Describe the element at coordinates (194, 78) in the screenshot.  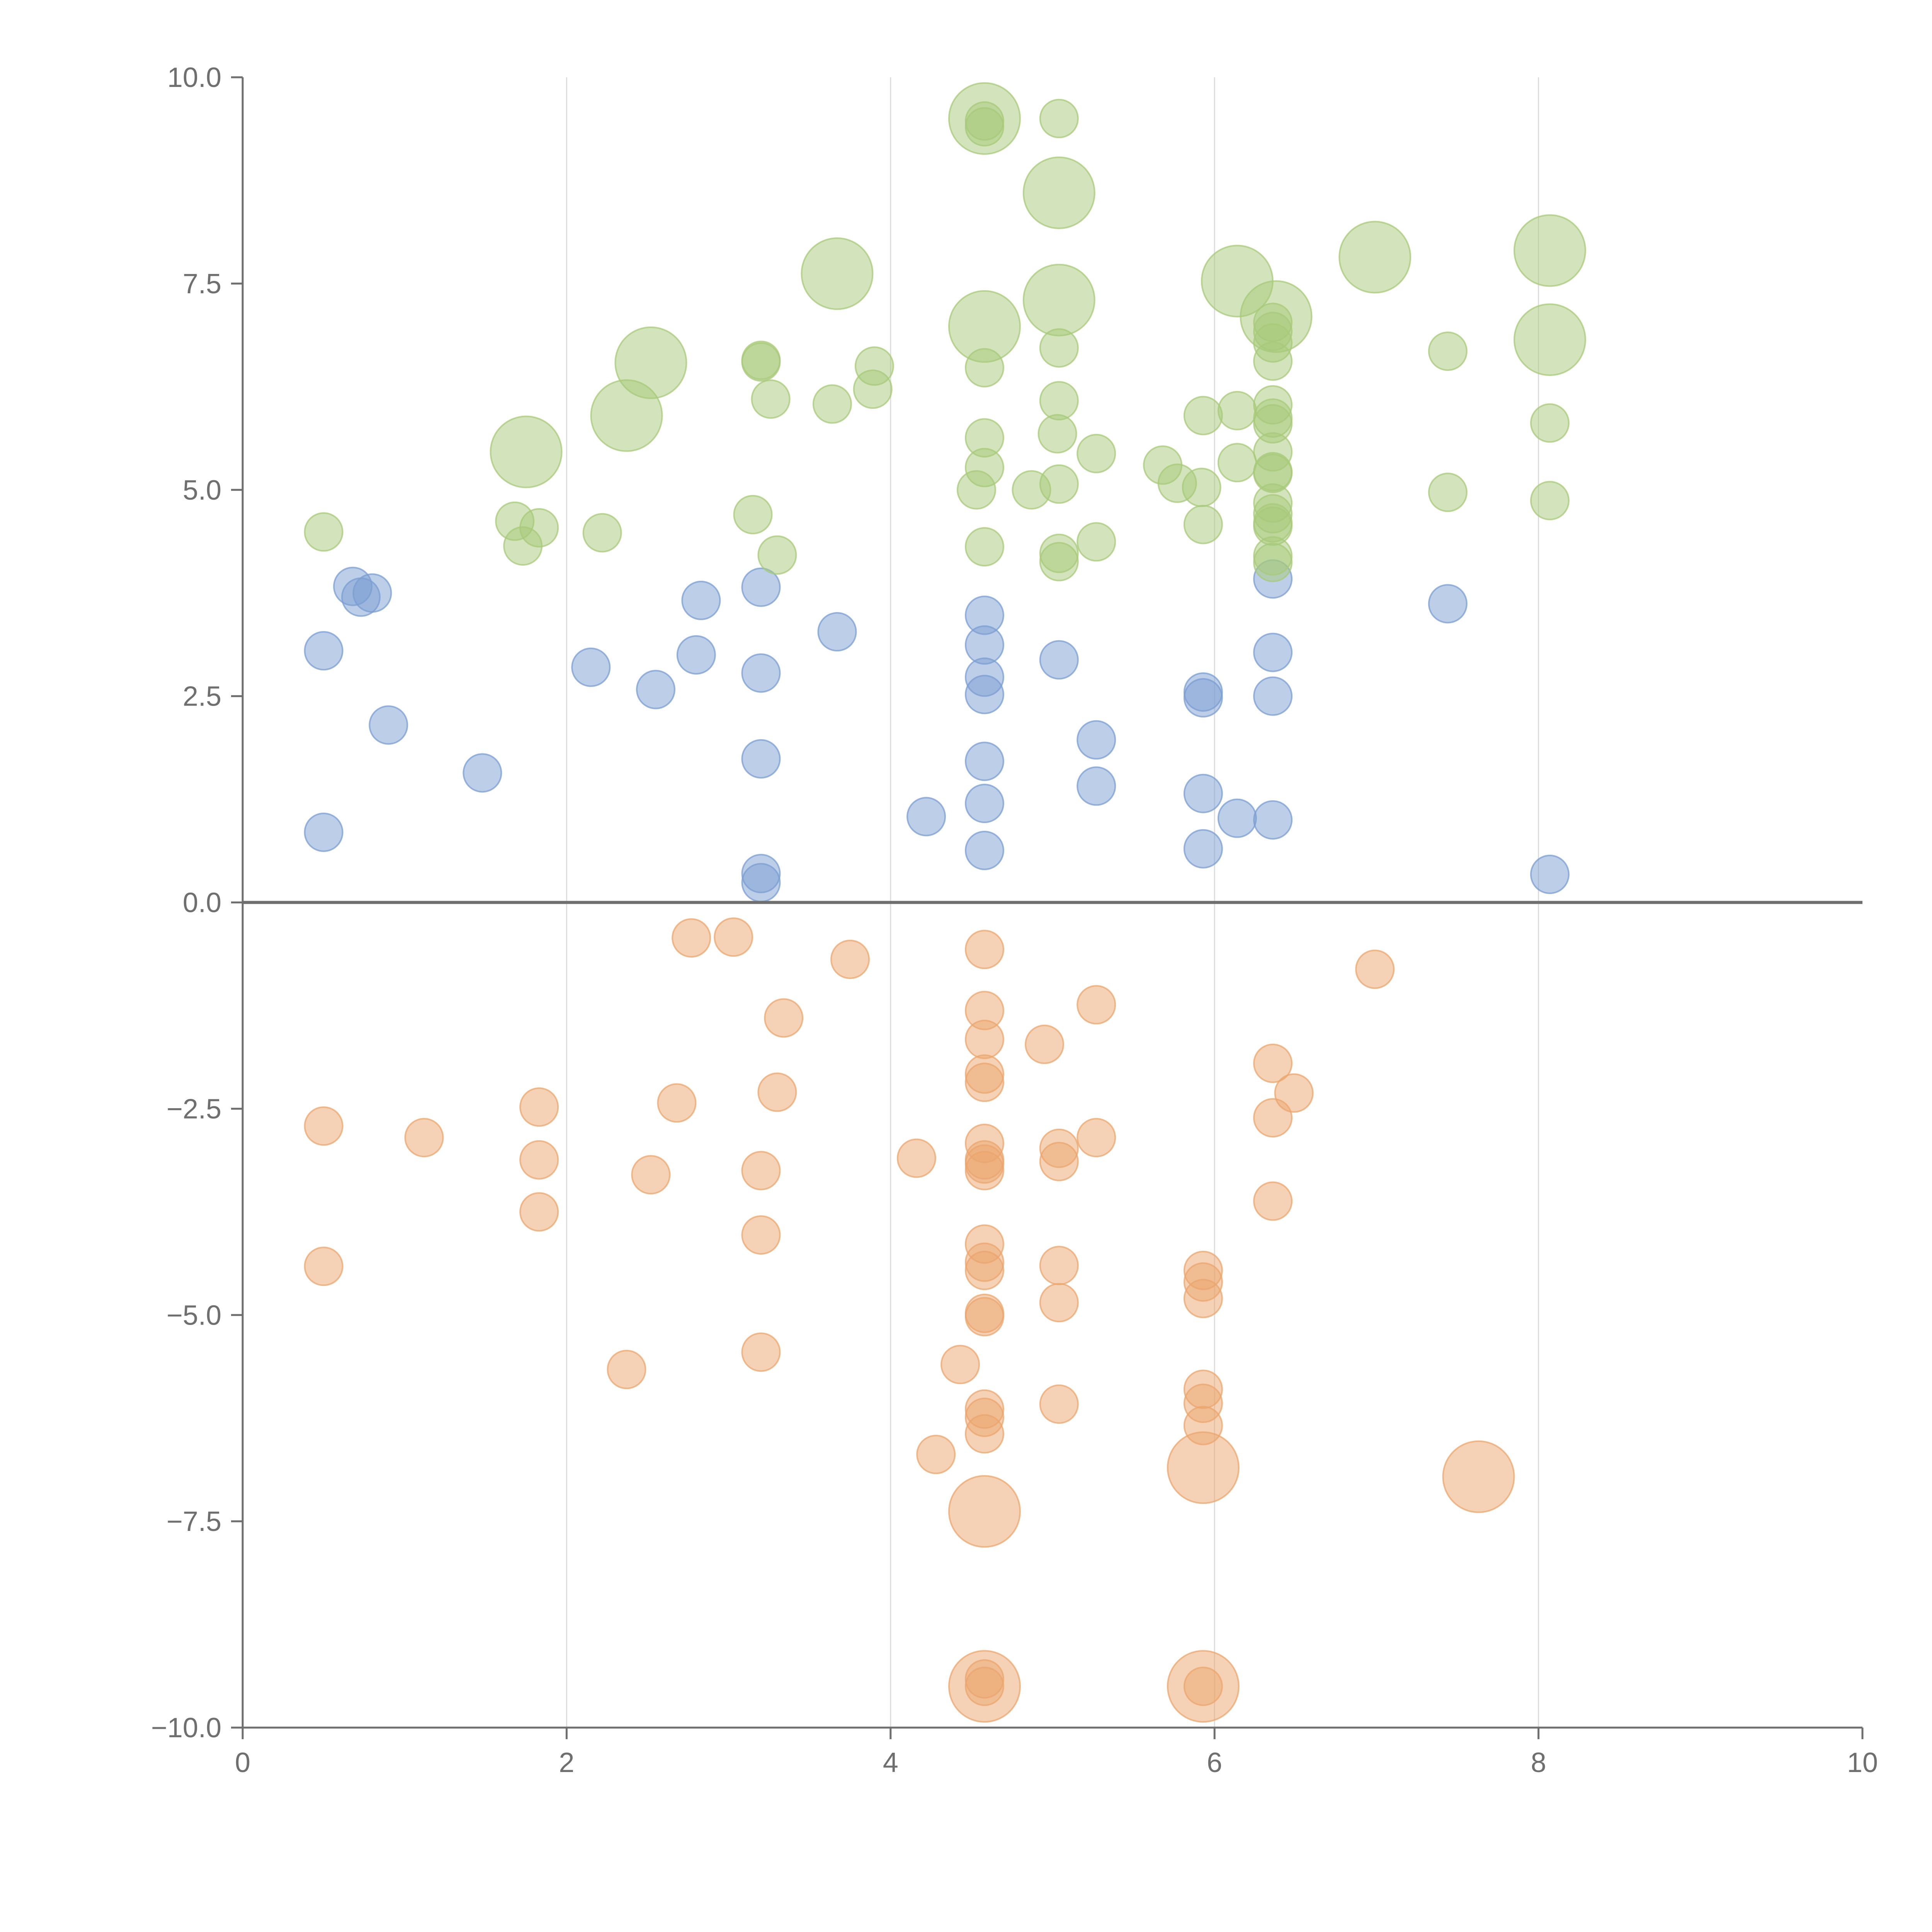
I see `y-tick-label: 10.0` at that location.